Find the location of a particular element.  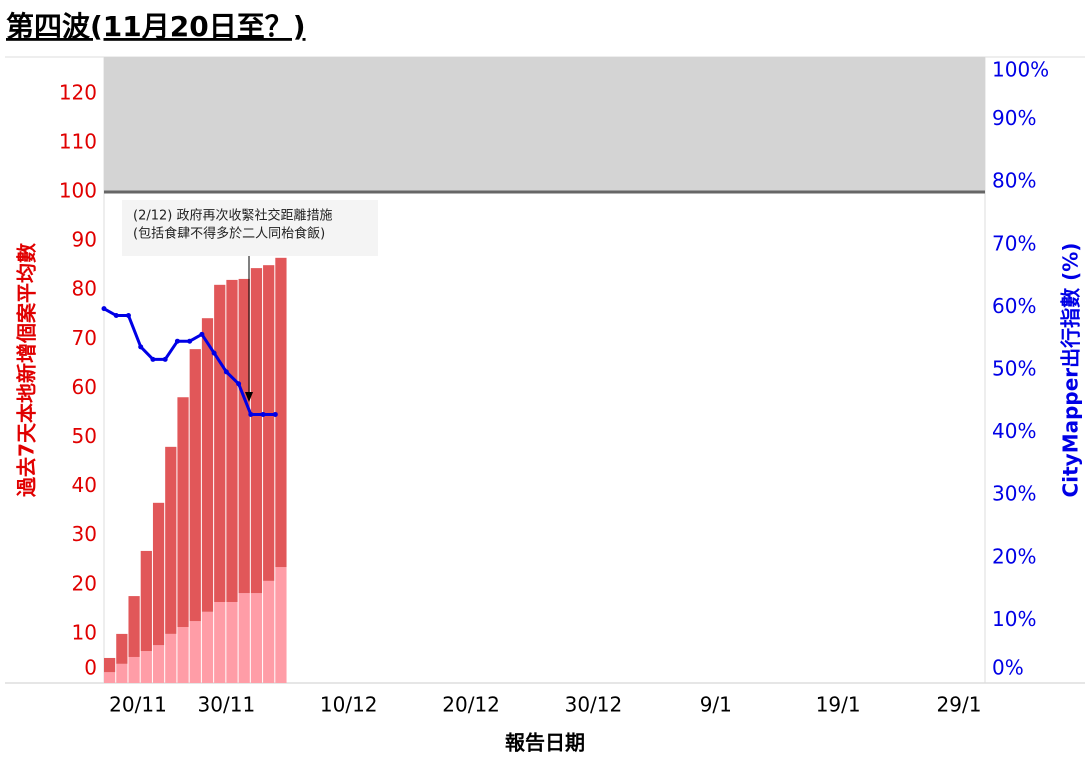

y2-tick-label: 30% is located at coordinates (1014, 494).